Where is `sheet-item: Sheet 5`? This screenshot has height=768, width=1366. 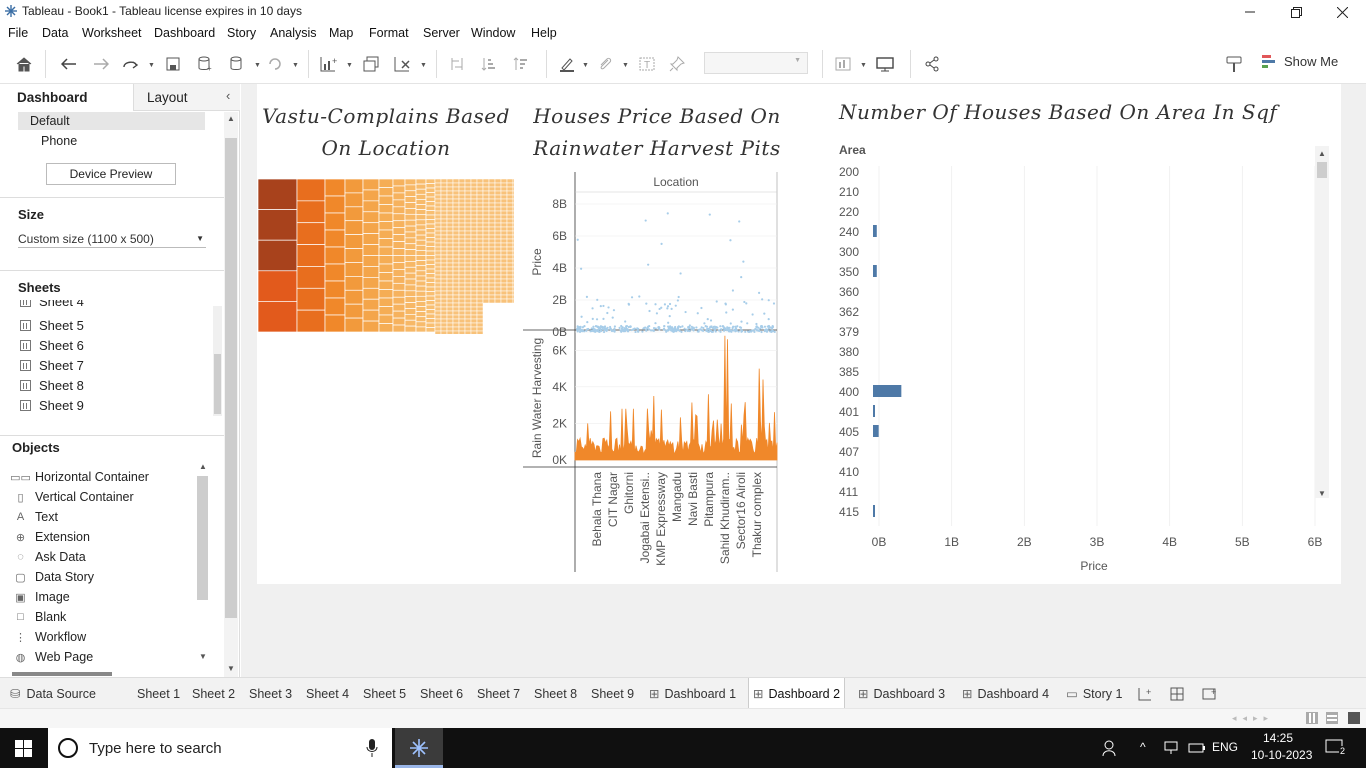 sheet-item: Sheet 5 is located at coordinates (52, 325).